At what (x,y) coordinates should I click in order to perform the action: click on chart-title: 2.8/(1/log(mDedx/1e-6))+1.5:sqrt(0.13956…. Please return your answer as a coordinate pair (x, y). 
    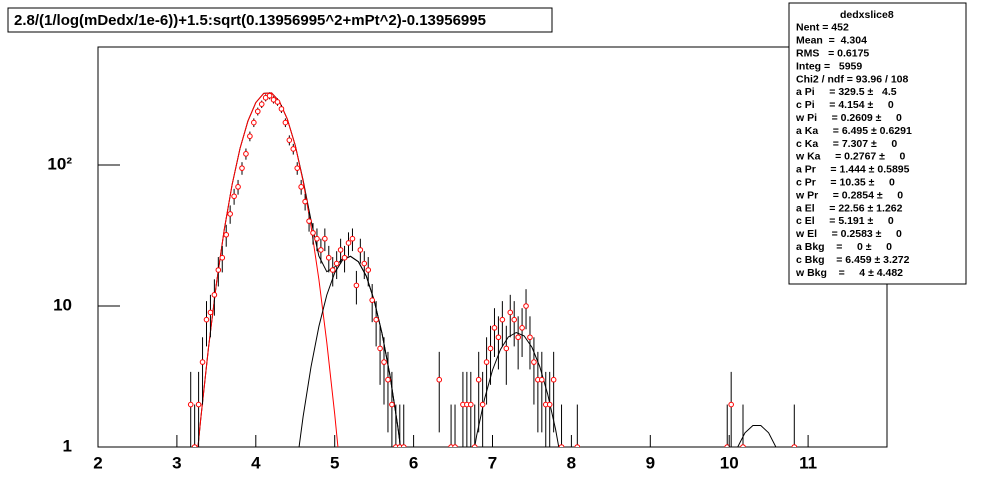
    Looking at the image, I should click on (250, 20).